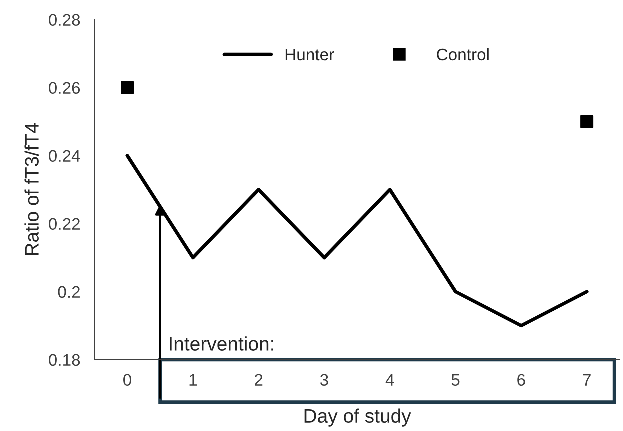  I want to click on y-axis-title: Ratio of fT3/fT4, so click(31, 189).